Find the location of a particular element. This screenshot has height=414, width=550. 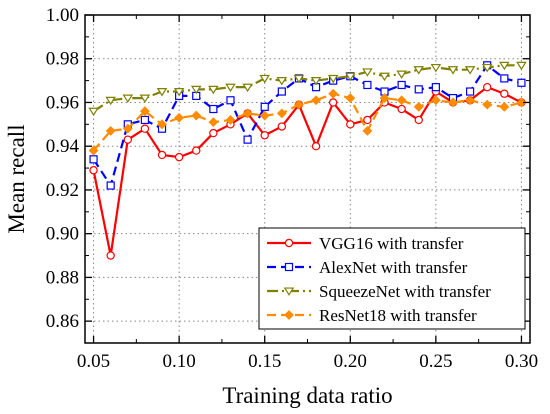

x-tick-label: 0.05 is located at coordinates (93, 361).